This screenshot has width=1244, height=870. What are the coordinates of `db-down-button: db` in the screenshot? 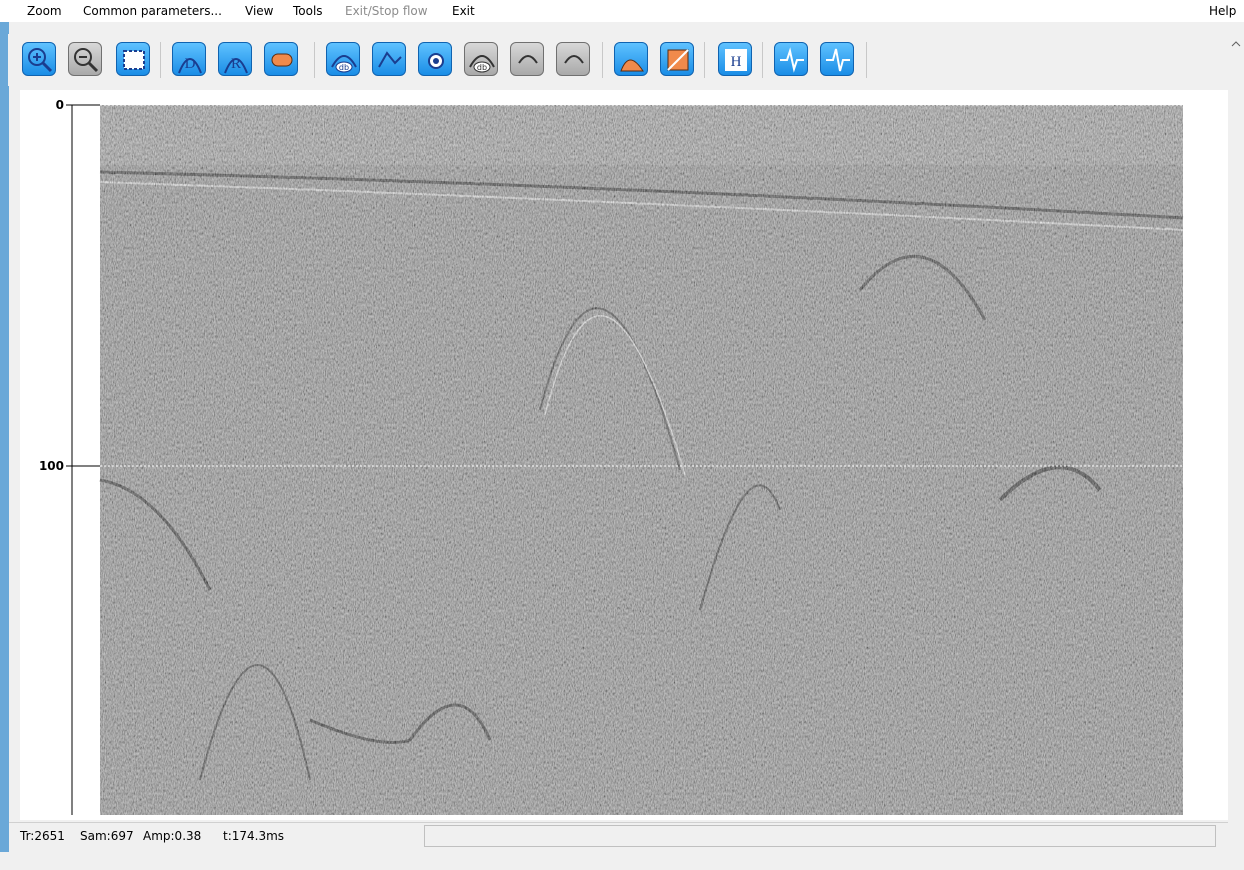 It's located at (481, 59).